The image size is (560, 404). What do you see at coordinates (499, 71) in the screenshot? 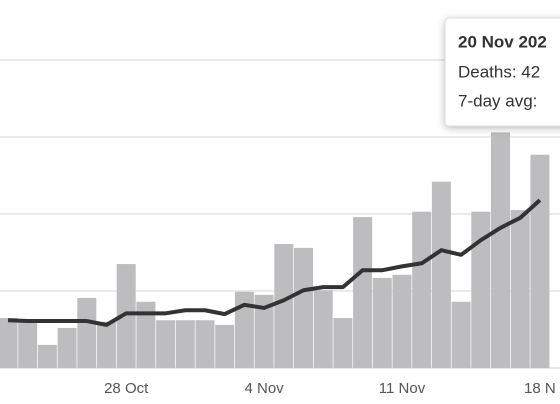
I see `tooltip-line: Deaths: 42` at bounding box center [499, 71].